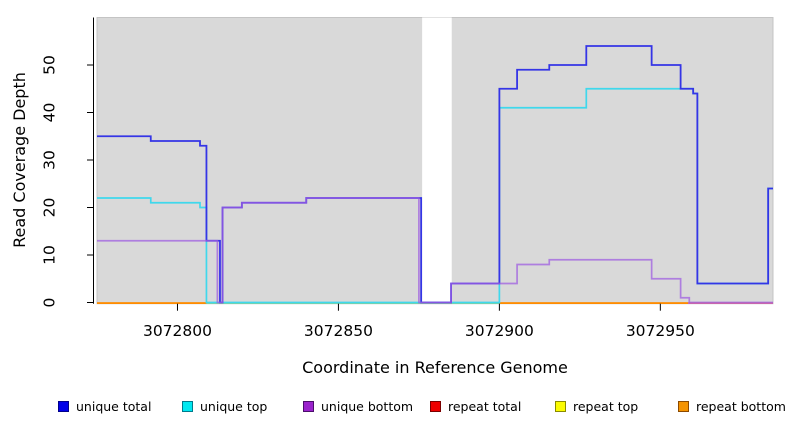  What do you see at coordinates (50, 303) in the screenshot?
I see `y-tick-label: 0` at bounding box center [50, 303].